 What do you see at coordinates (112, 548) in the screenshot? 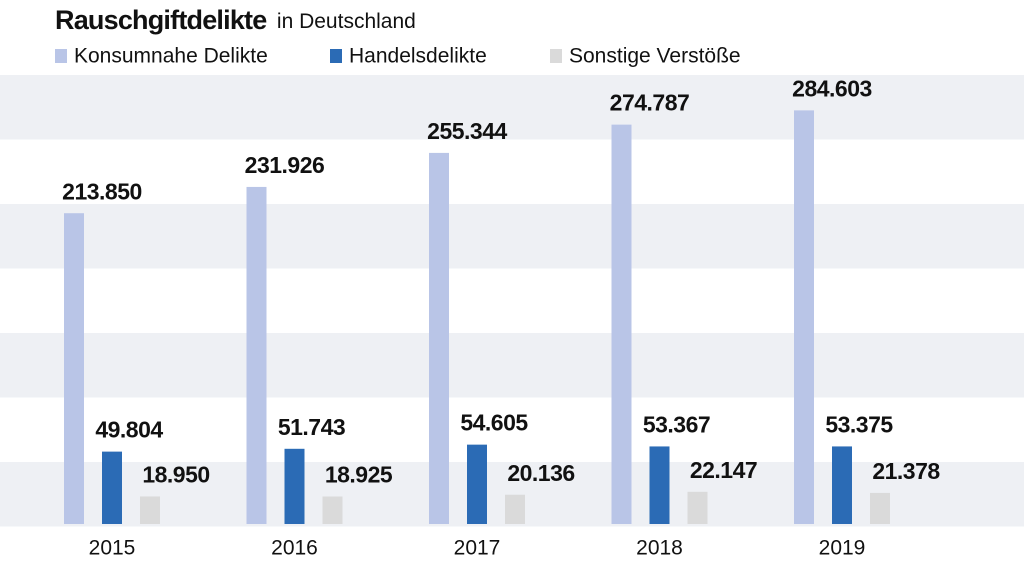
I see `x-tick-label: 2015` at bounding box center [112, 548].